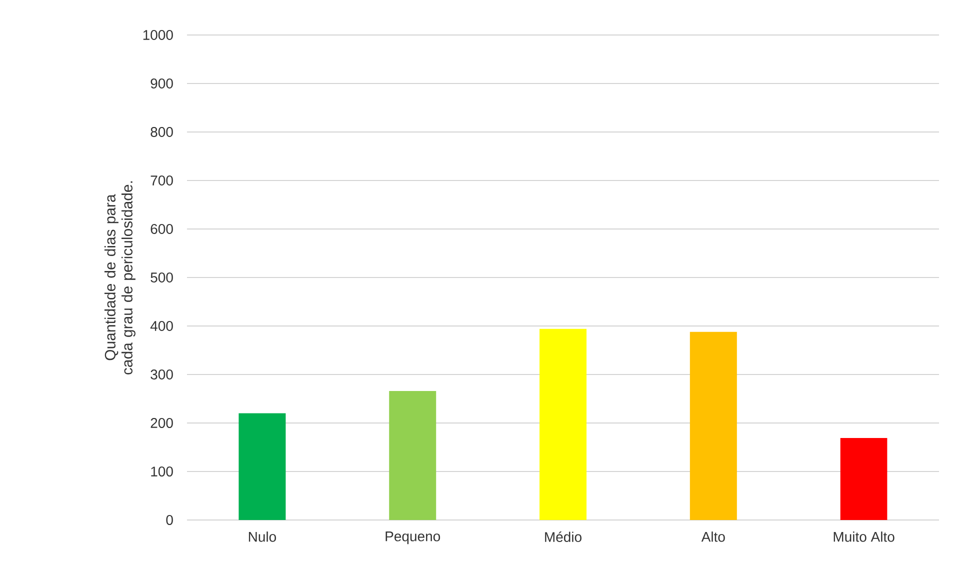  I want to click on y-tick-label: 500, so click(161, 277).